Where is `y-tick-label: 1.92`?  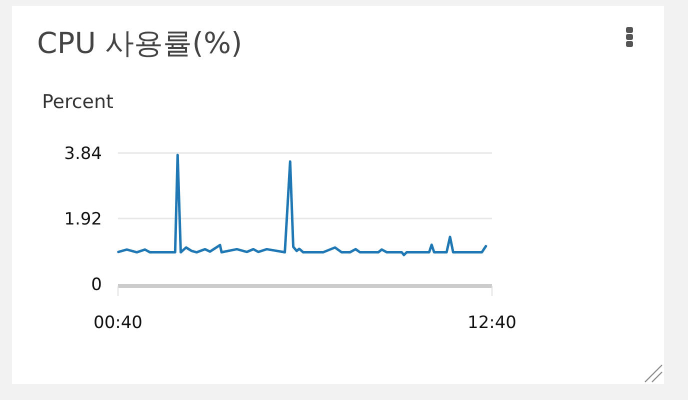 y-tick-label: 1.92 is located at coordinates (83, 220).